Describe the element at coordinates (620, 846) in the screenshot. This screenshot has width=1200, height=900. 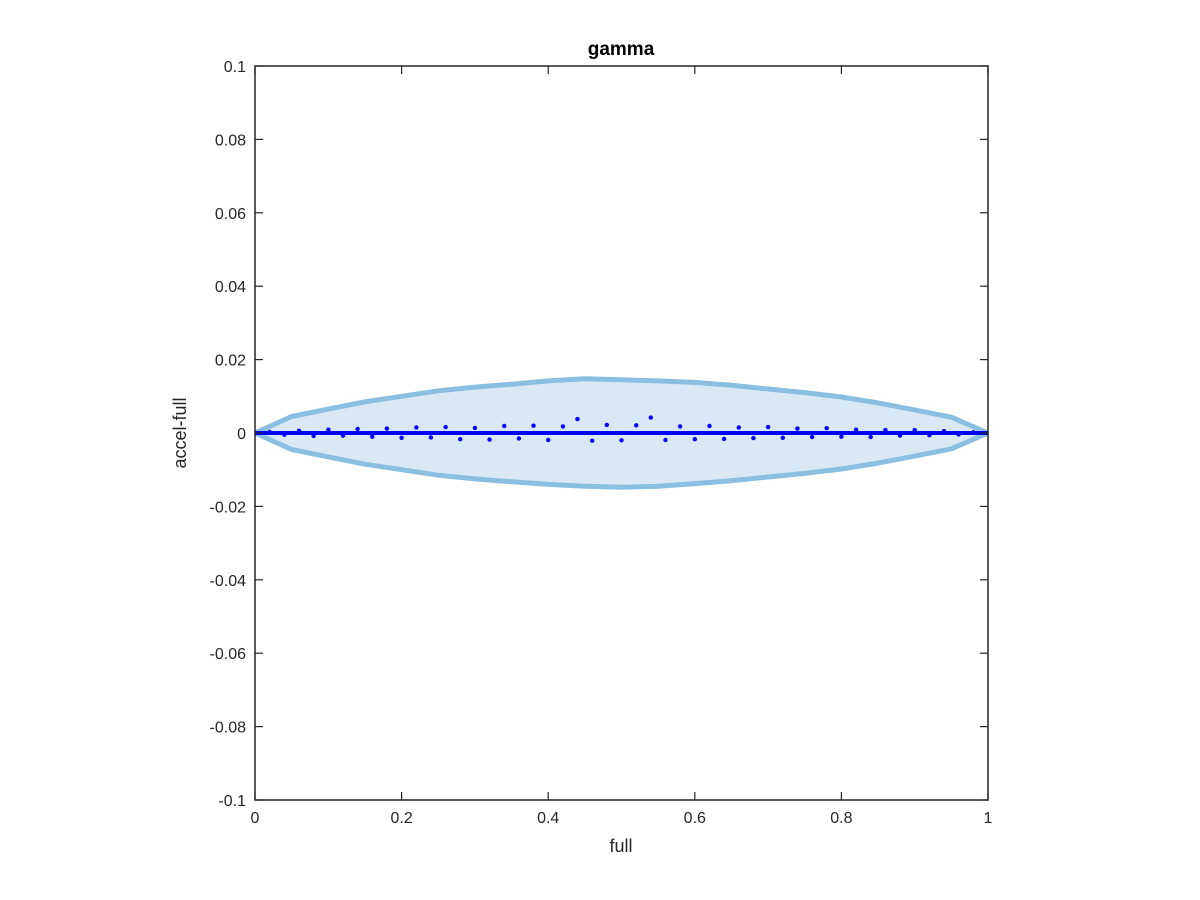
I see `x-axis-label: full` at that location.